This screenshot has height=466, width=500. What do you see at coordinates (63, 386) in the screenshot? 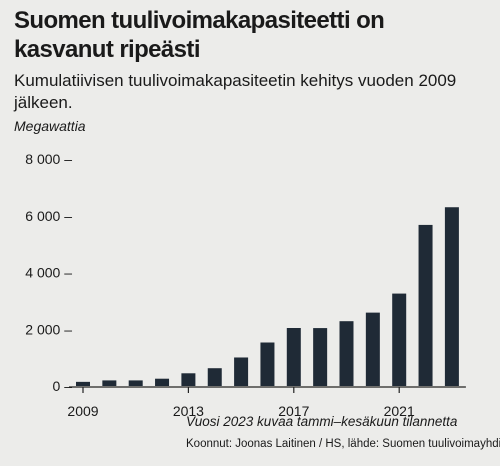
I see `y-tick-label: 0 –` at bounding box center [63, 386].